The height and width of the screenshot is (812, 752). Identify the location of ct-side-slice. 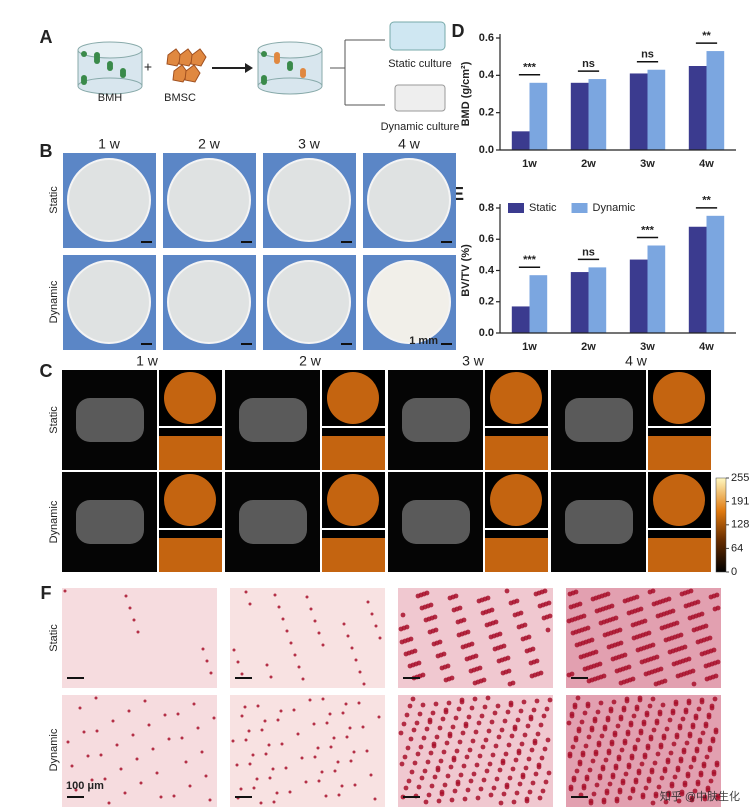
(353, 555).